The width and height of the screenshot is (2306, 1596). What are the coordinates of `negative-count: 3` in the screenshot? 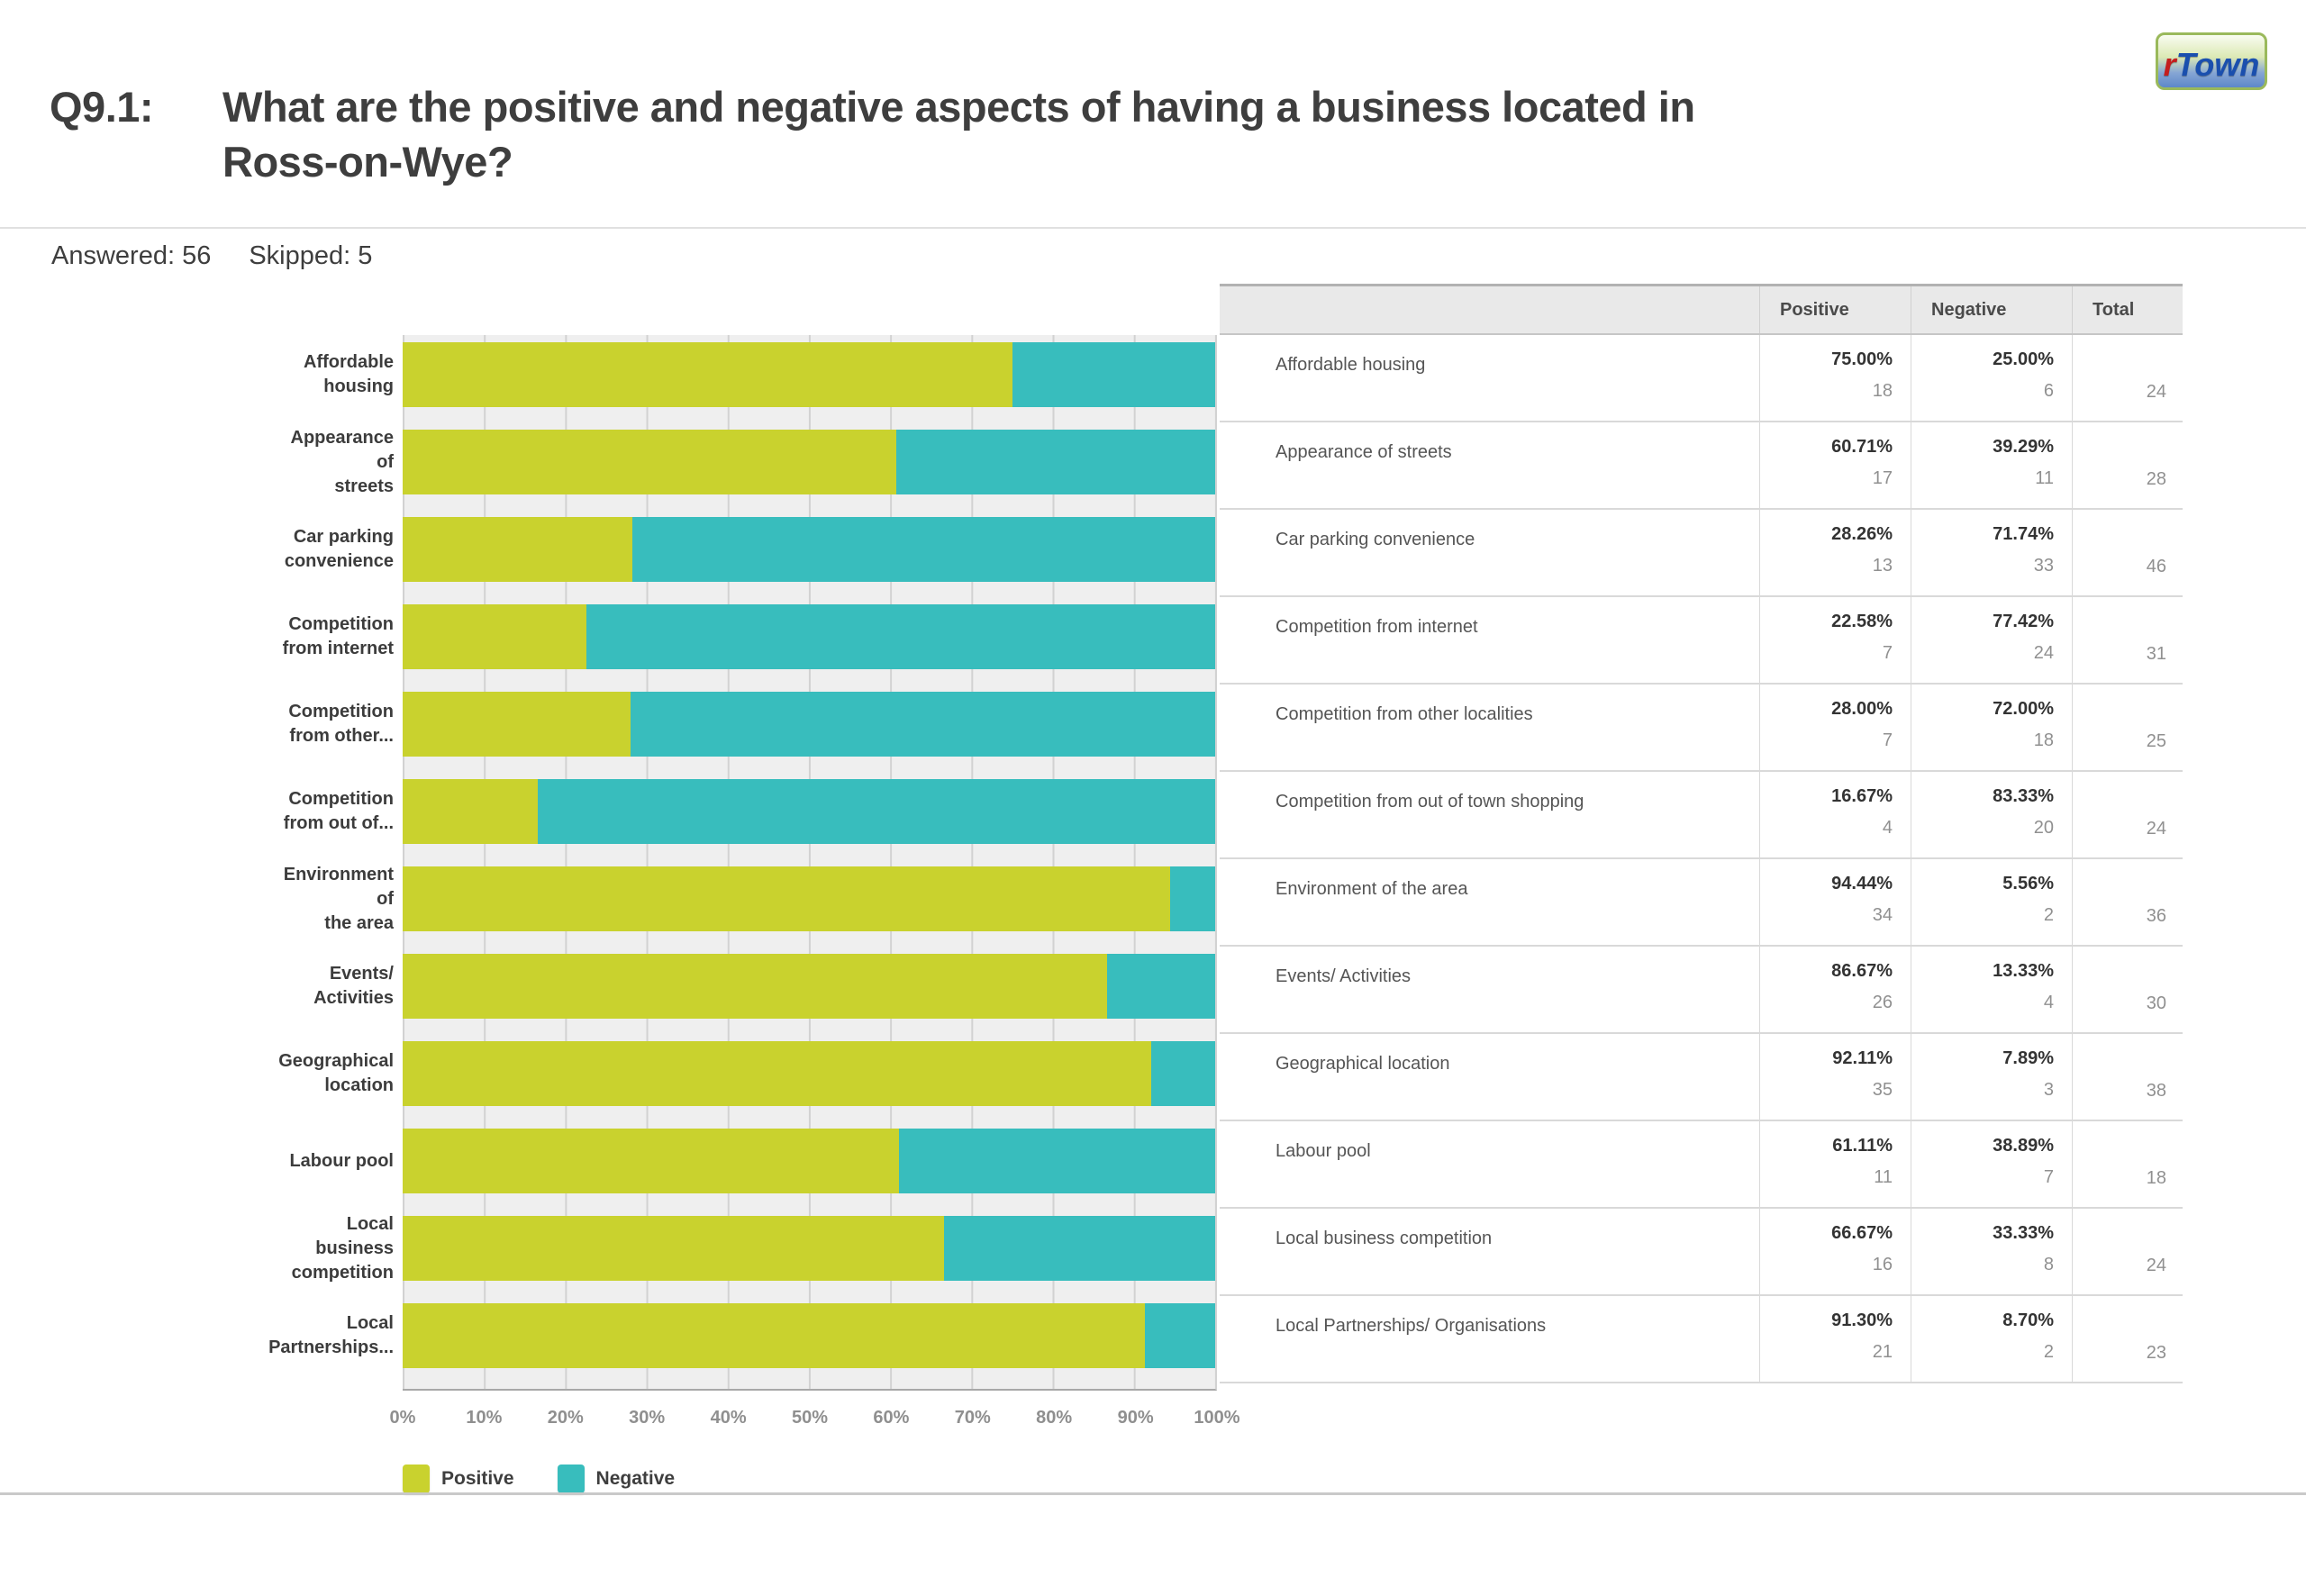 It's located at (2048, 1090).